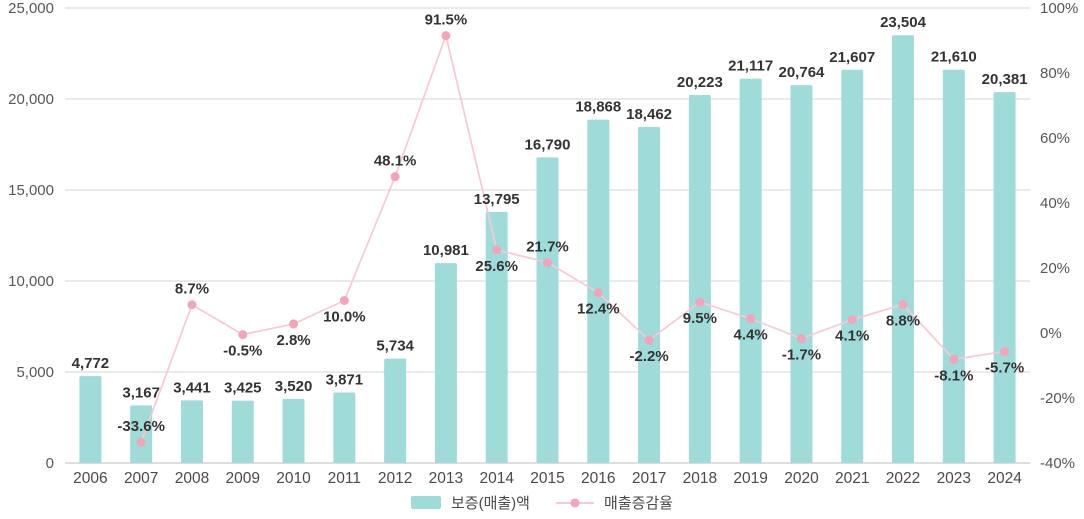  What do you see at coordinates (496, 337) in the screenshot?
I see `bar-2014` at bounding box center [496, 337].